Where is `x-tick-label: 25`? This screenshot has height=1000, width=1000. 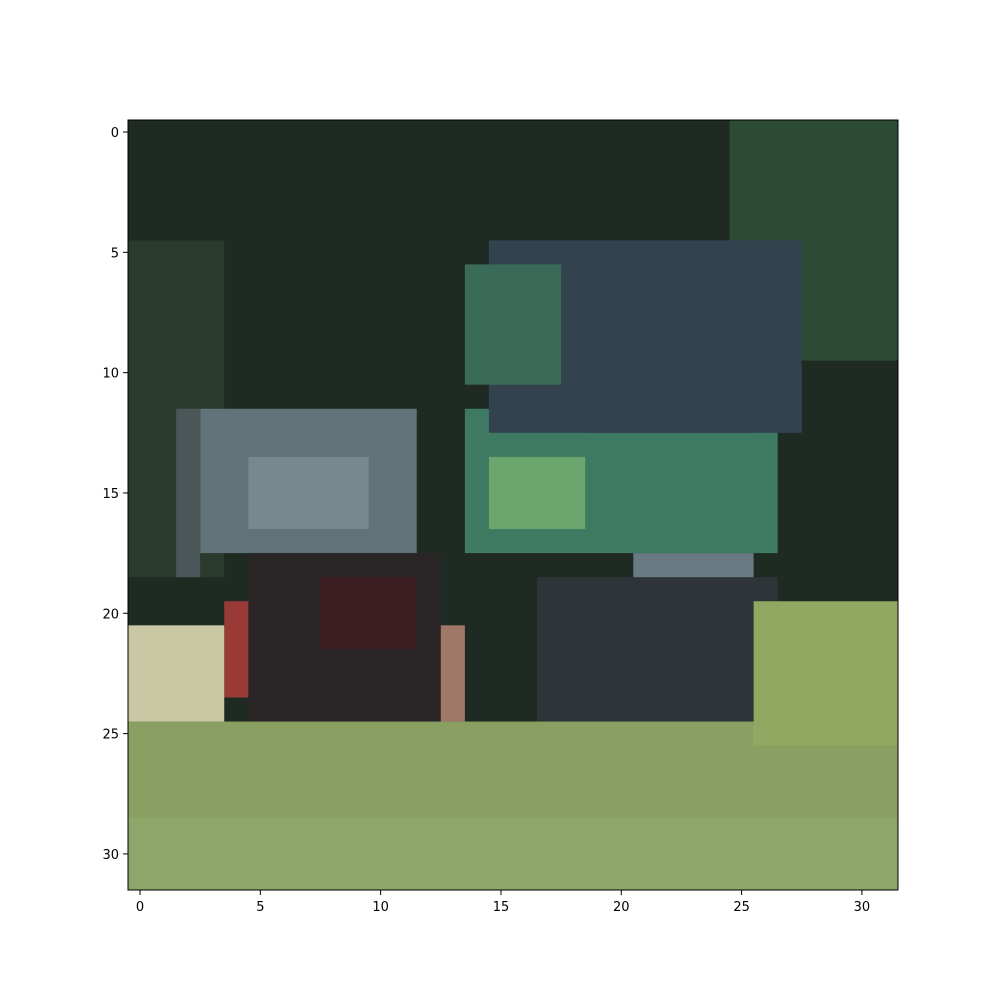
x-tick-label: 25 is located at coordinates (741, 907).